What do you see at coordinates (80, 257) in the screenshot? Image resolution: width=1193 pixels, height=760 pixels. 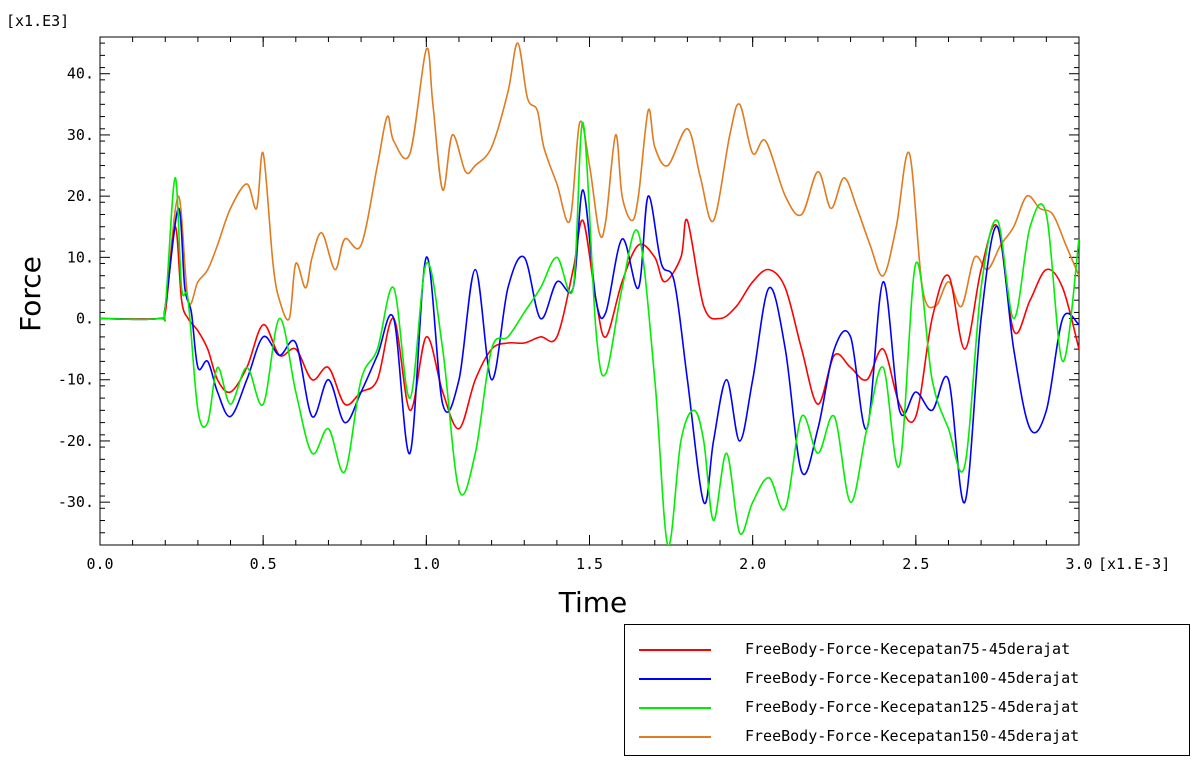 I see `y-tick-label: 10.` at bounding box center [80, 257].